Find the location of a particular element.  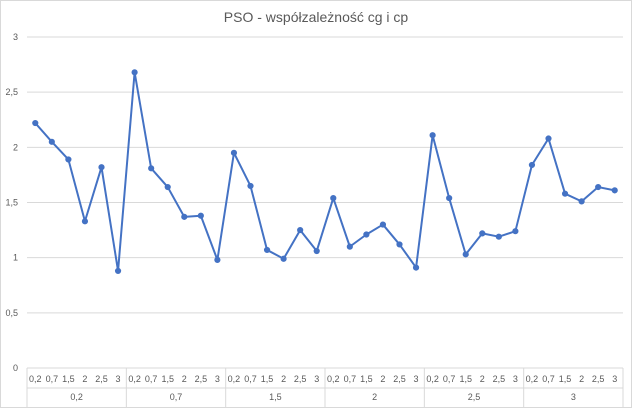

y-tick-label: 2 is located at coordinates (15, 147).